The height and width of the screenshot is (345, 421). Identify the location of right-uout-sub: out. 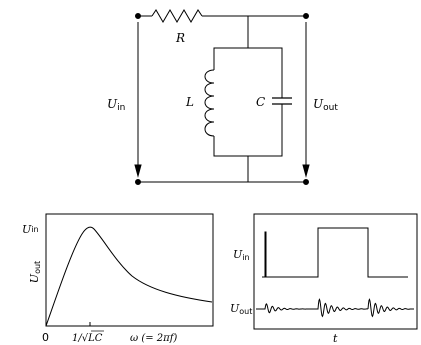
(245, 311).